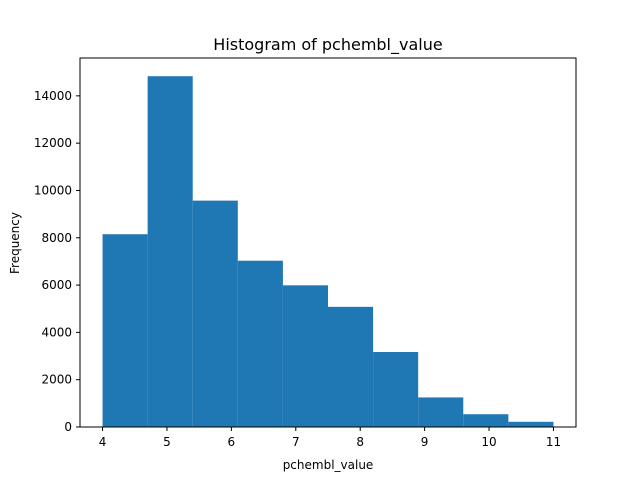 Image resolution: width=640 pixels, height=480 pixels. What do you see at coordinates (56, 332) in the screenshot?
I see `y-tick-label: 4000` at bounding box center [56, 332].